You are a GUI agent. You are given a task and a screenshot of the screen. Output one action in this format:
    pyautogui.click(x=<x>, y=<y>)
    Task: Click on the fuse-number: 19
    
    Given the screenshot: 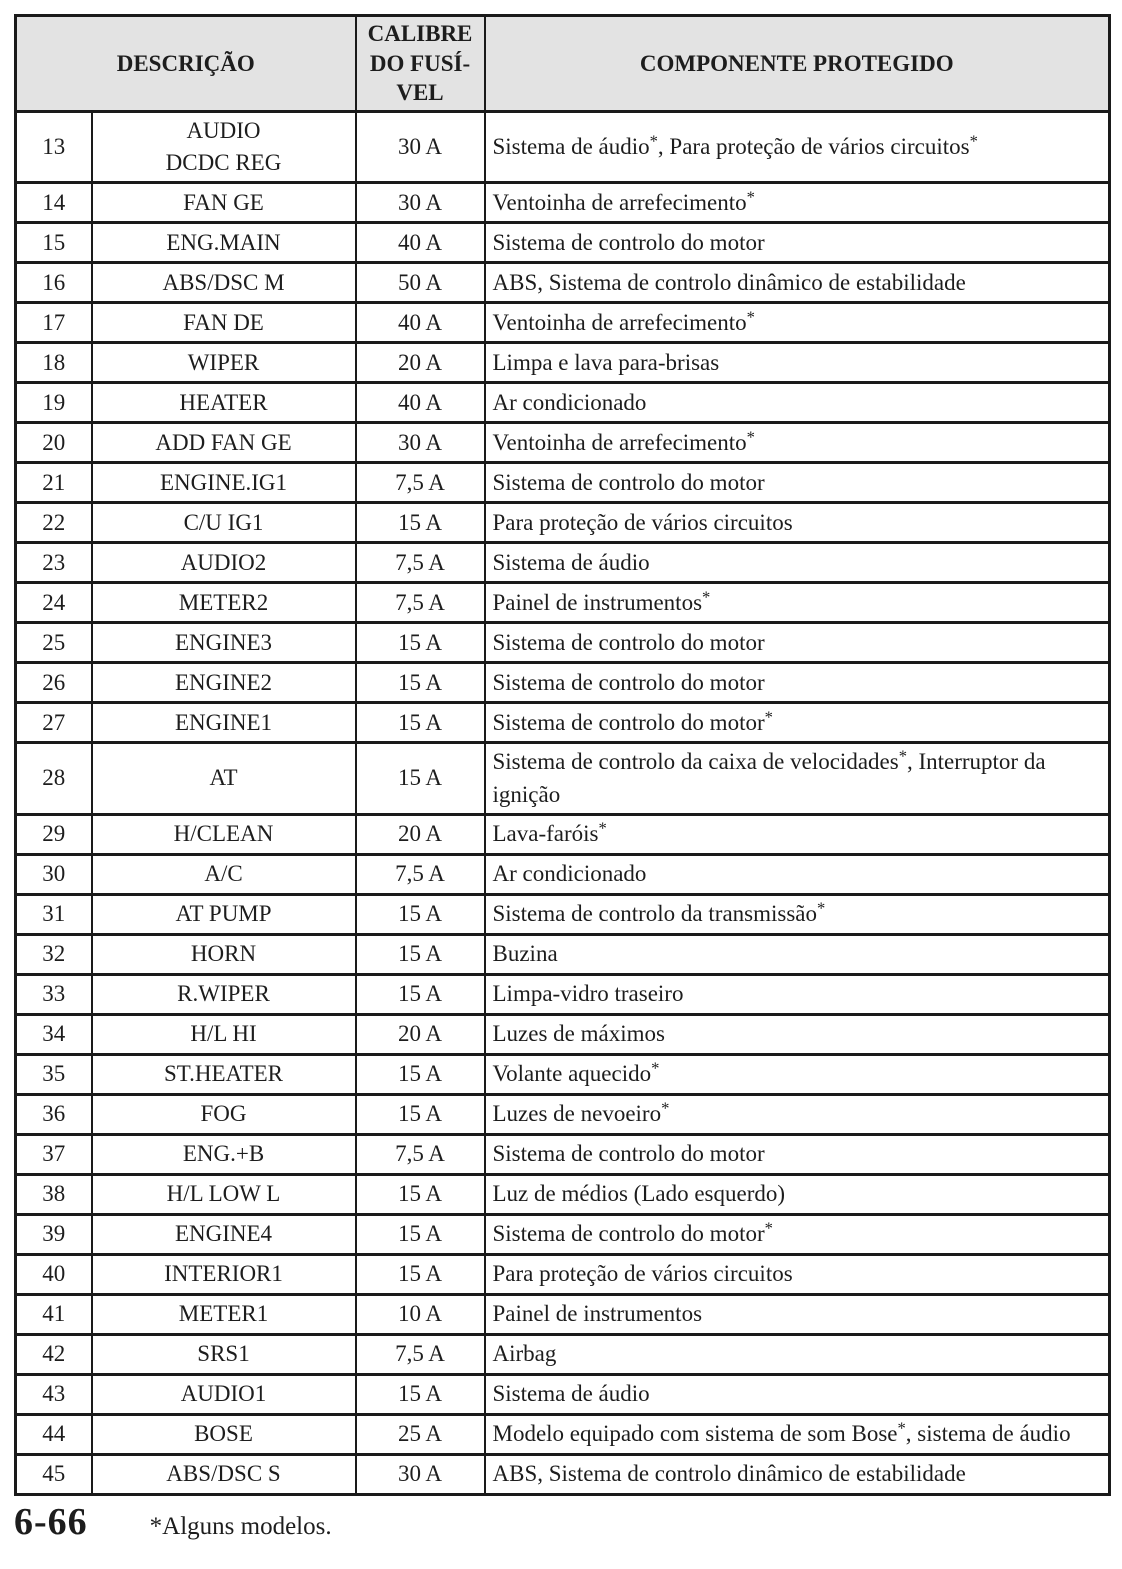 What is the action you would take?
    pyautogui.click(x=53, y=403)
    